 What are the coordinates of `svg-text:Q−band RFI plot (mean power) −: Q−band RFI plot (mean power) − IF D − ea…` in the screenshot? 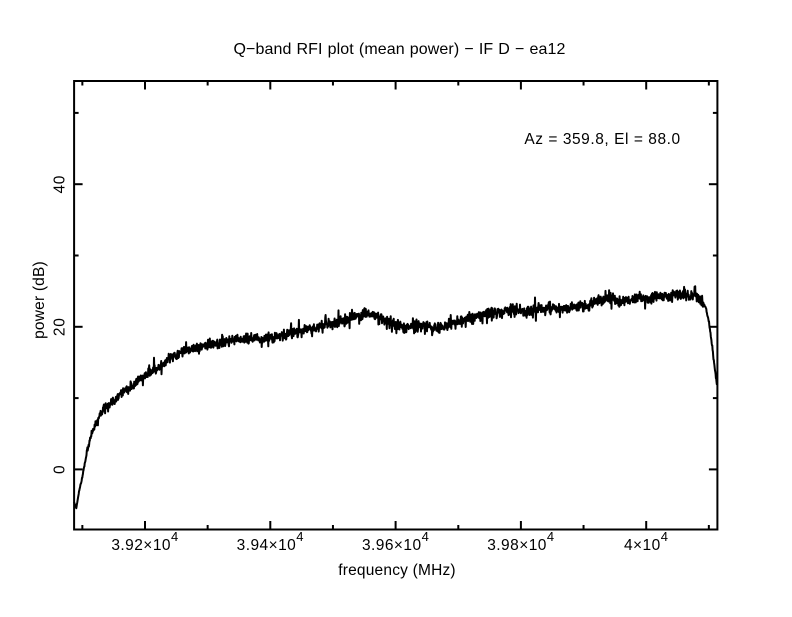 It's located at (400, 49).